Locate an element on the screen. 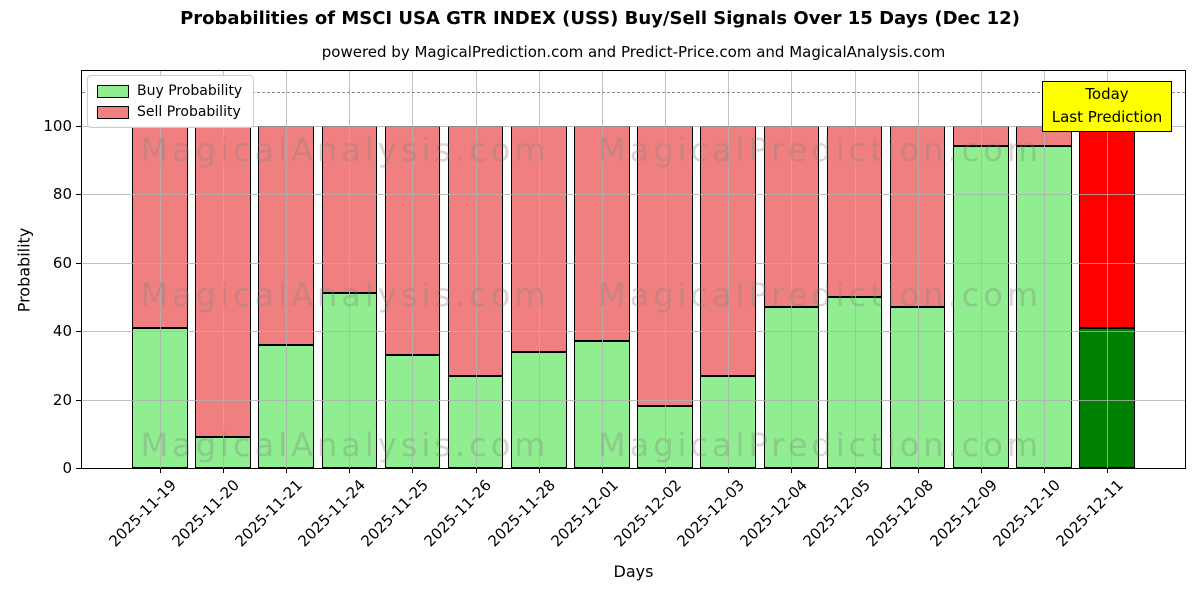 Image resolution: width=1200 pixels, height=600 pixels. x-tick-label: 2025-12-10 is located at coordinates (1026, 513).